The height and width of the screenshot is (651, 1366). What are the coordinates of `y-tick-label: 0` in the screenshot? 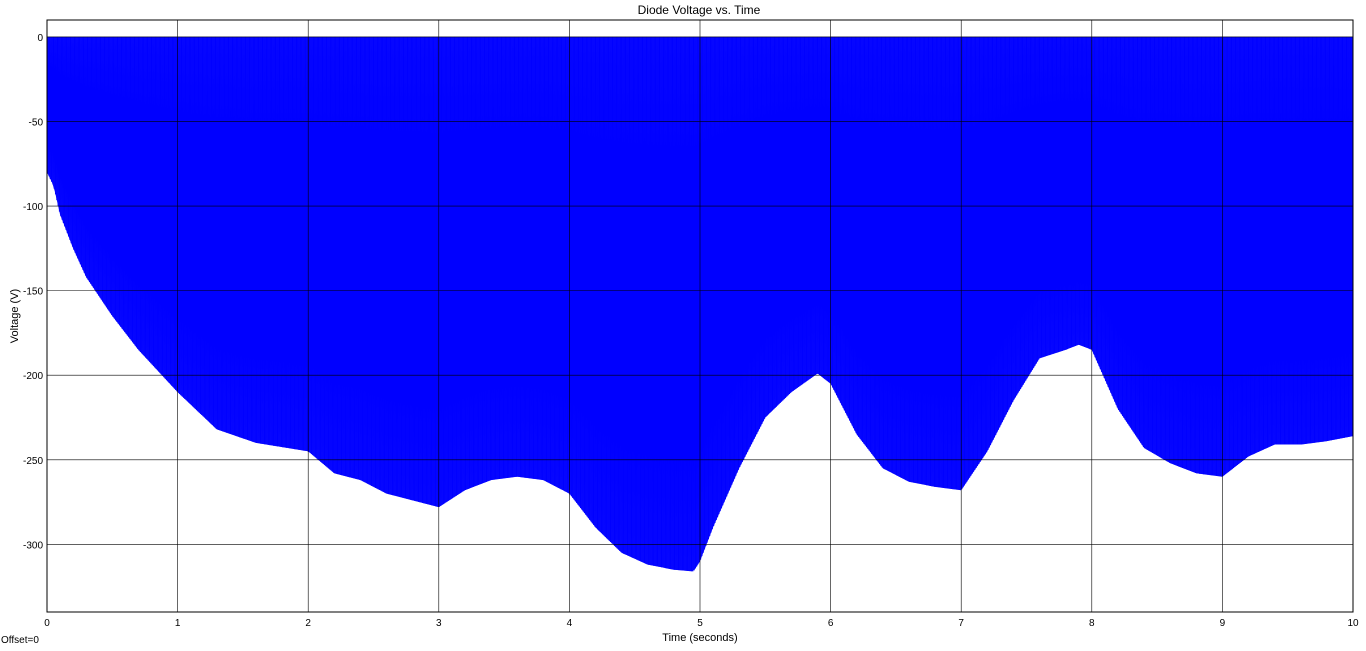 It's located at (40, 38).